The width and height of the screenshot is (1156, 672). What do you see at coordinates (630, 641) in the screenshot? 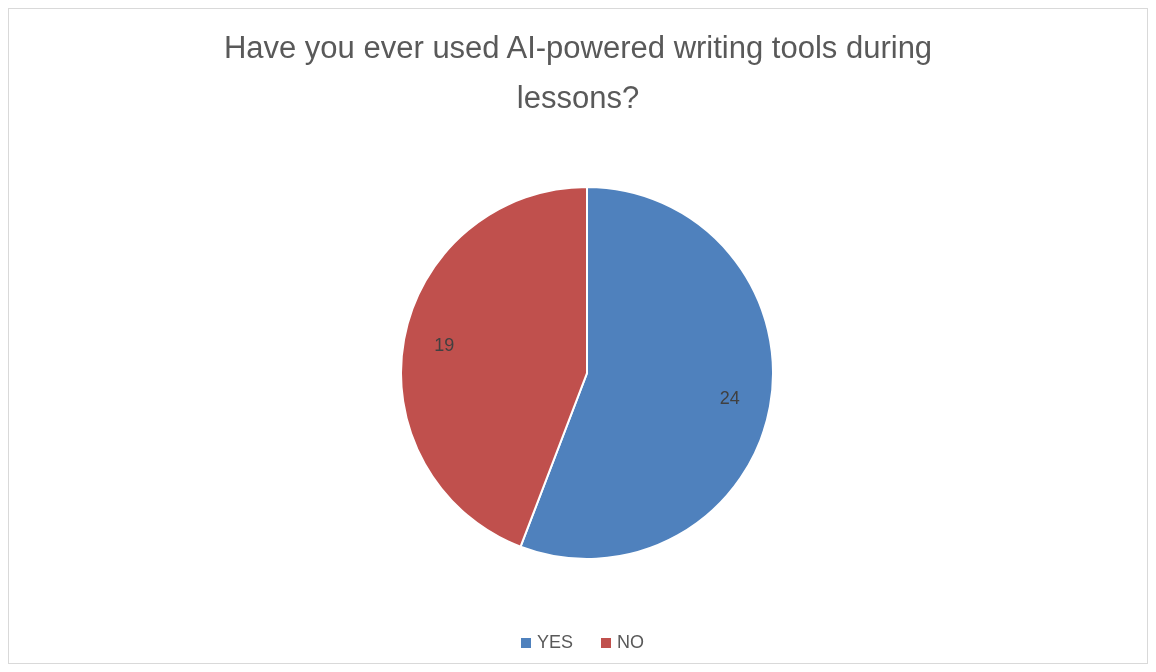
I see `legend-label: NO` at bounding box center [630, 641].